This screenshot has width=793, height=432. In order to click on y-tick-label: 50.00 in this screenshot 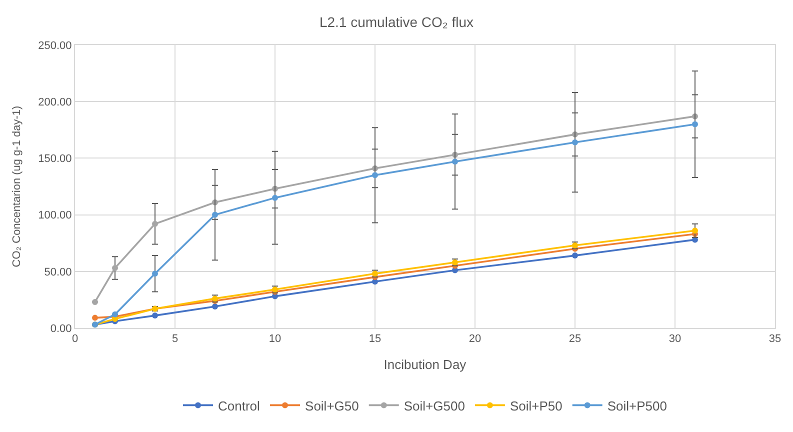, I will do `click(58, 272)`.